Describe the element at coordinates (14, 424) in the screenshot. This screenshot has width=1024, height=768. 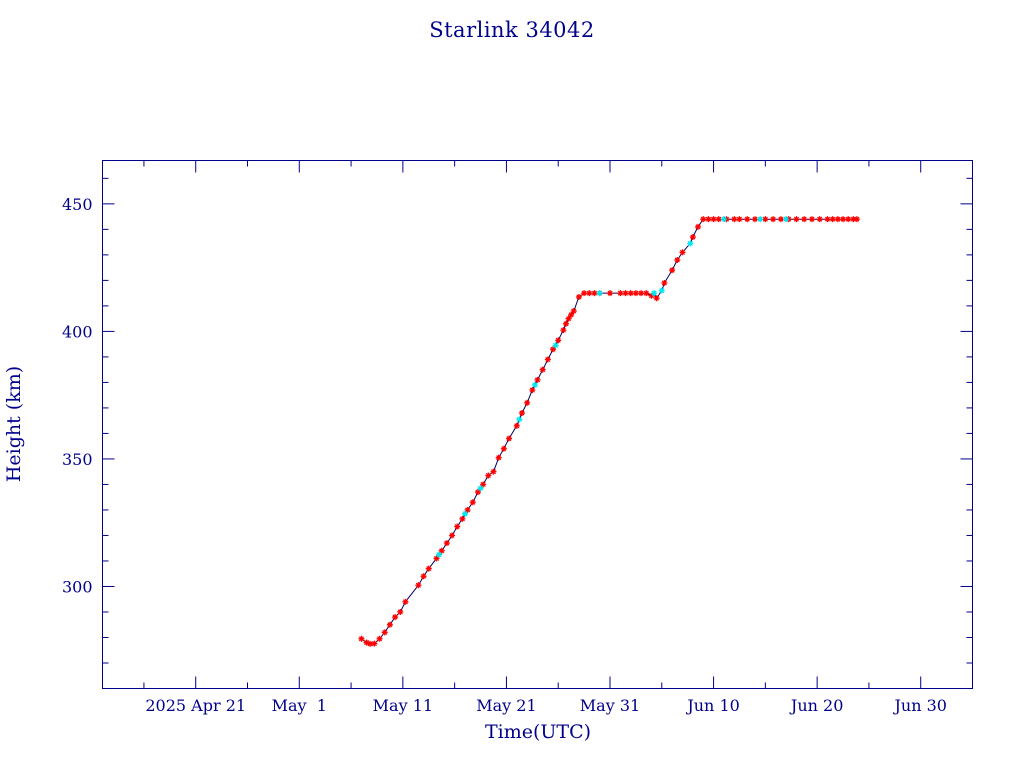
I see `y-axis-label: Height (km)` at that location.